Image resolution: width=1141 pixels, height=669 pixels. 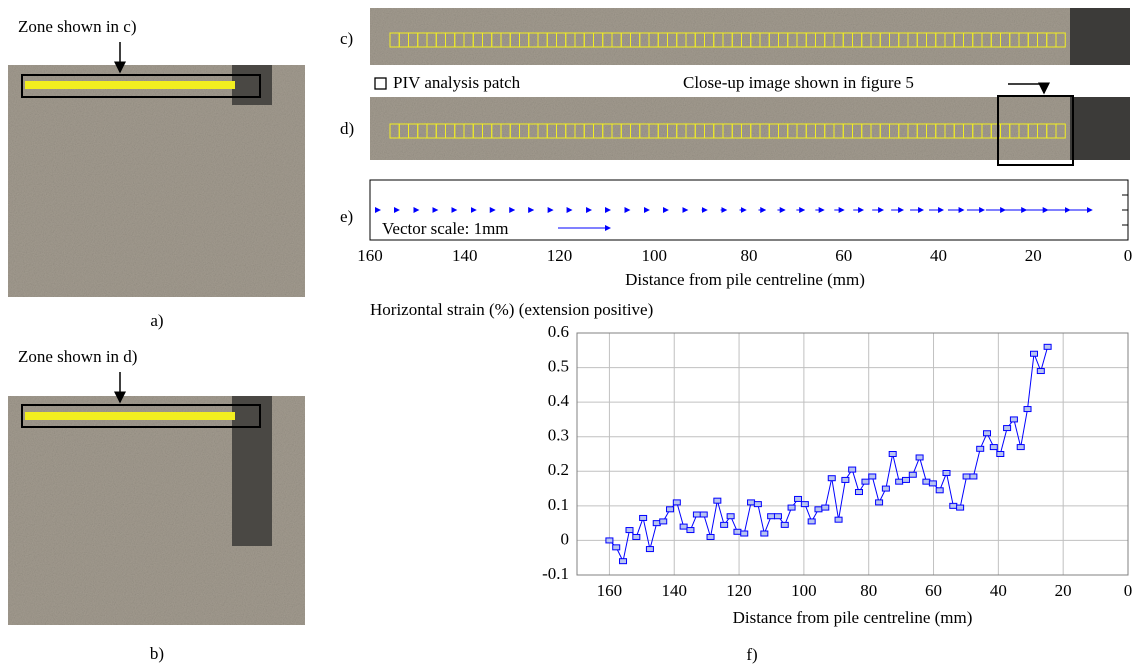 I want to click on panel-label: d), so click(x=347, y=128).